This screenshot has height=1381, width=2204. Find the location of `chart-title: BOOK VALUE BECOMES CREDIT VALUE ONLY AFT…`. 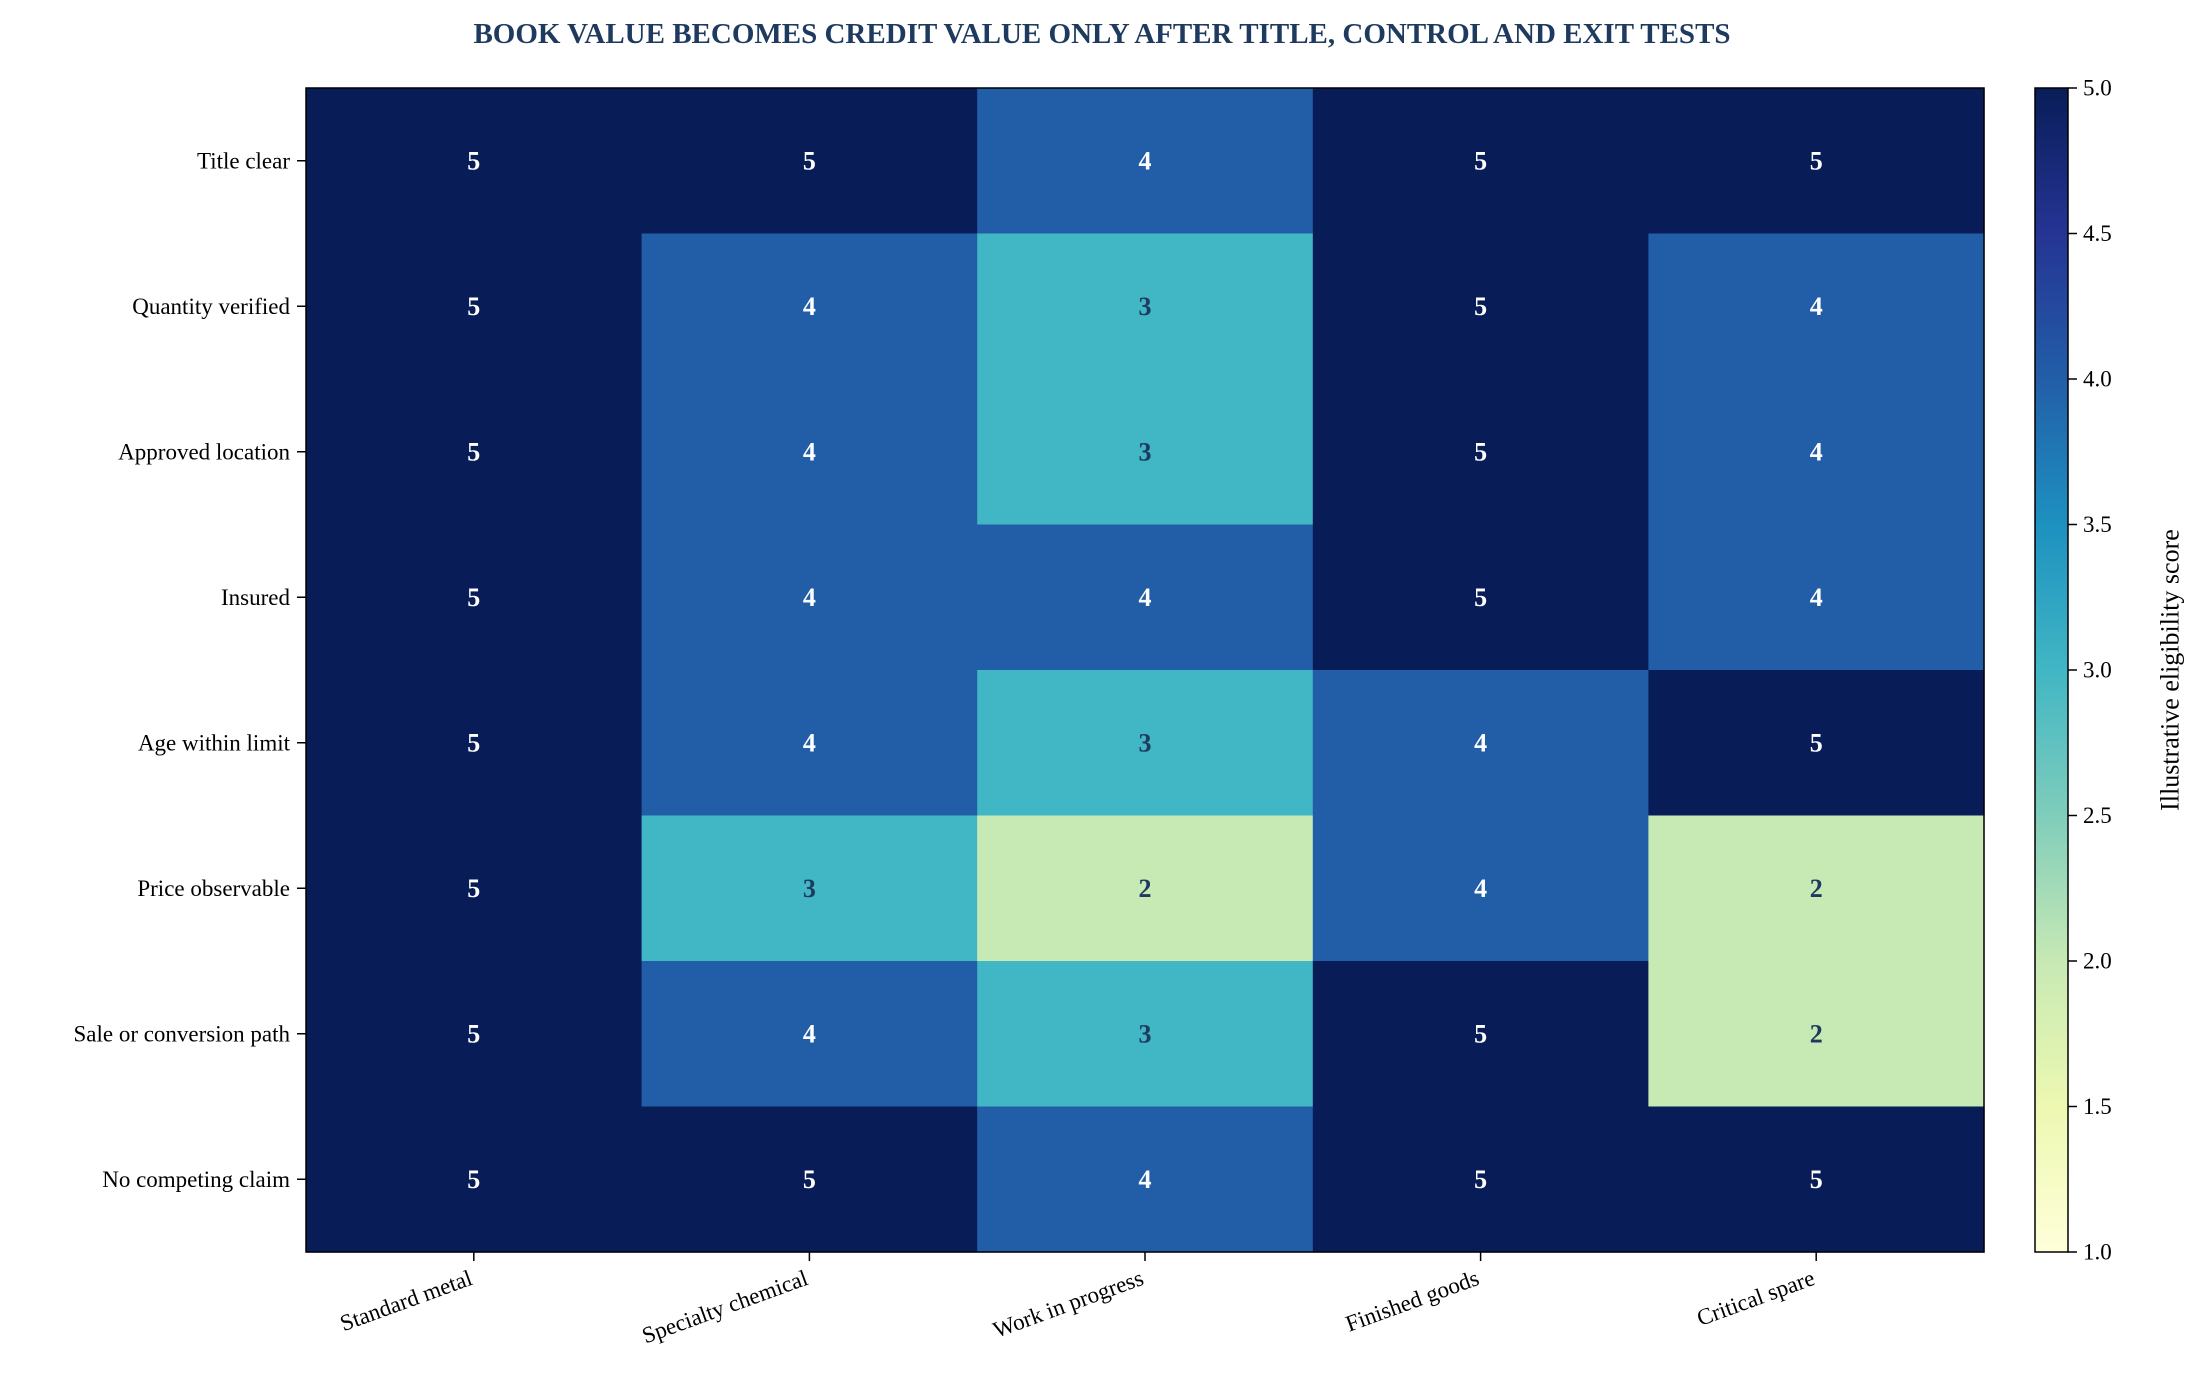

chart-title: BOOK VALUE BECOMES CREDIT VALUE ONLY AFT… is located at coordinates (1101, 34).